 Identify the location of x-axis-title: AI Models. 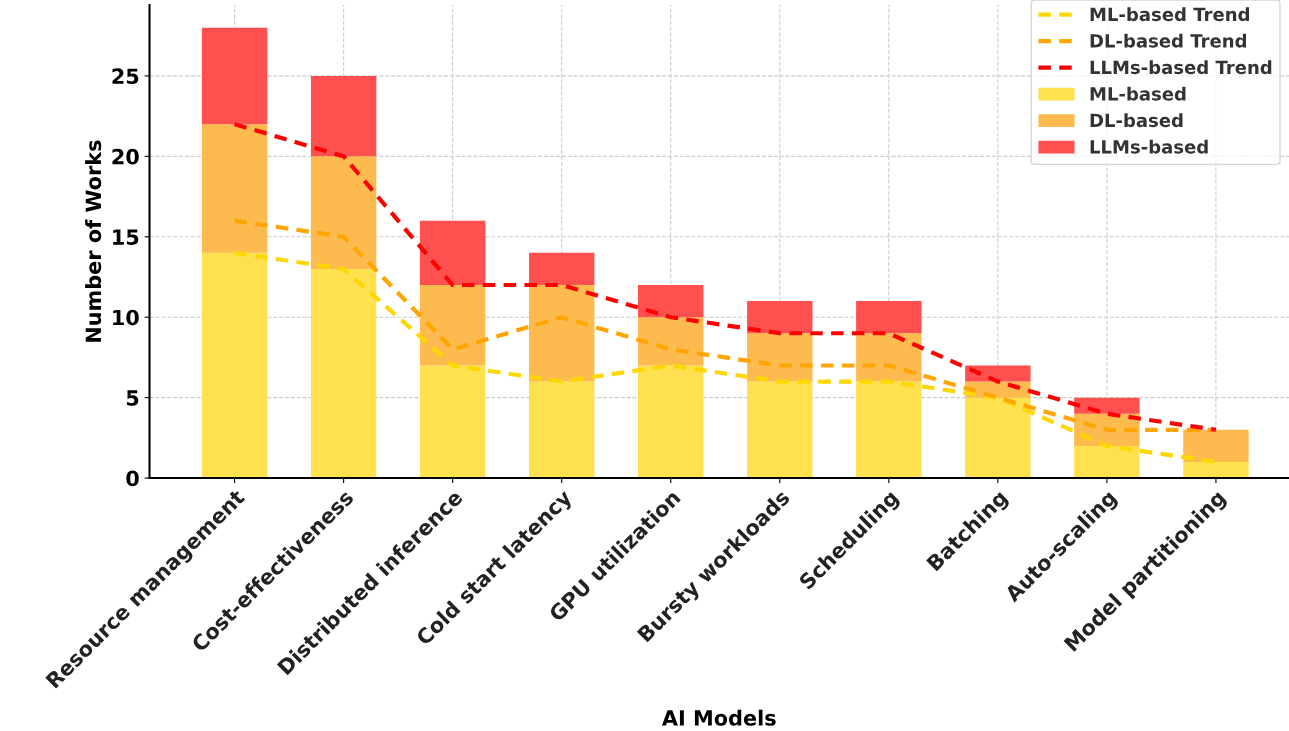
(718, 717).